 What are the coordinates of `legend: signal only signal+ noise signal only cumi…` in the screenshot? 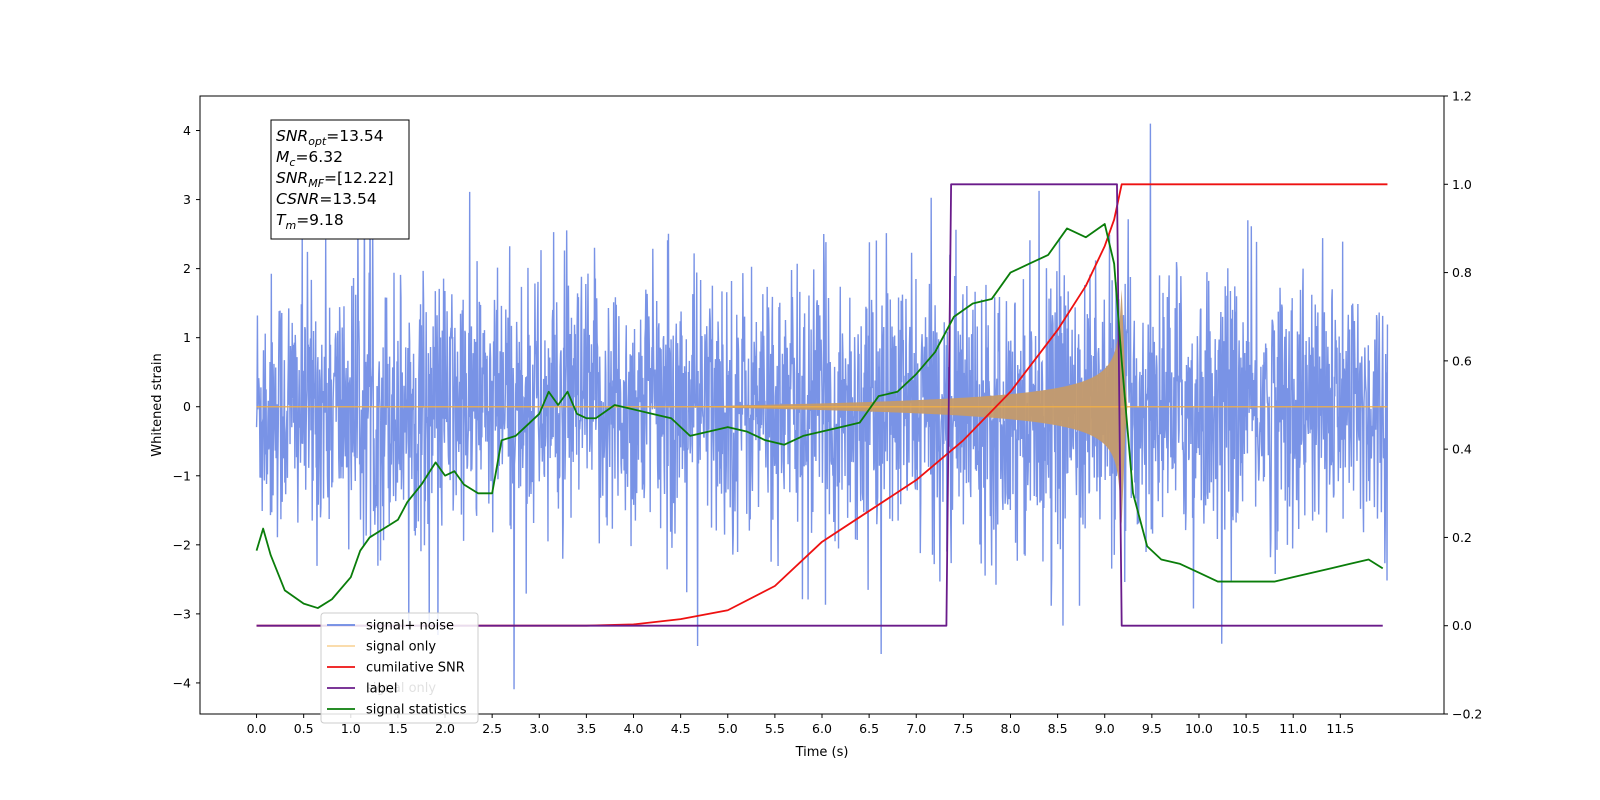 It's located at (399, 668).